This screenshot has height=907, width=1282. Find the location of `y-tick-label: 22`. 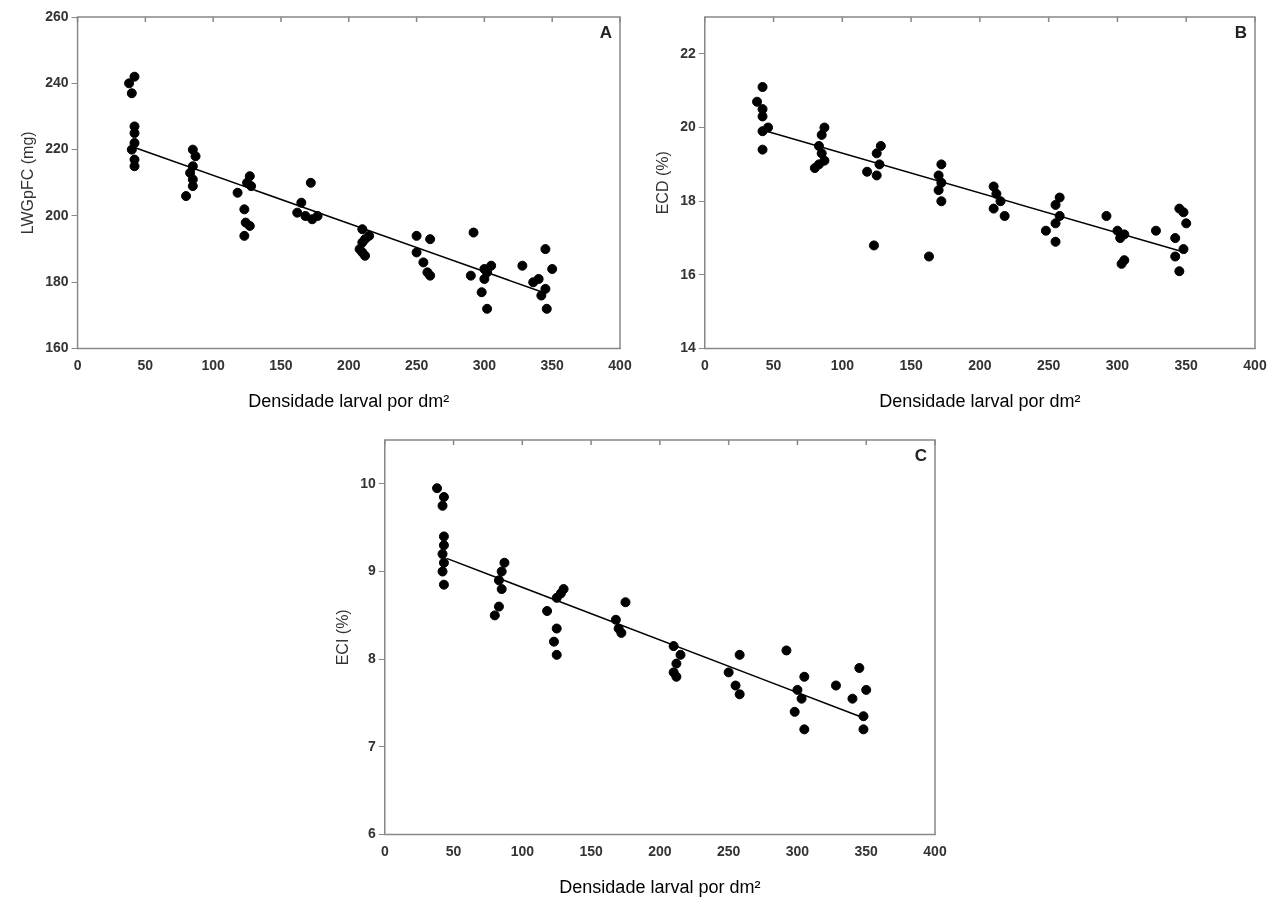

y-tick-label: 22 is located at coordinates (688, 52).